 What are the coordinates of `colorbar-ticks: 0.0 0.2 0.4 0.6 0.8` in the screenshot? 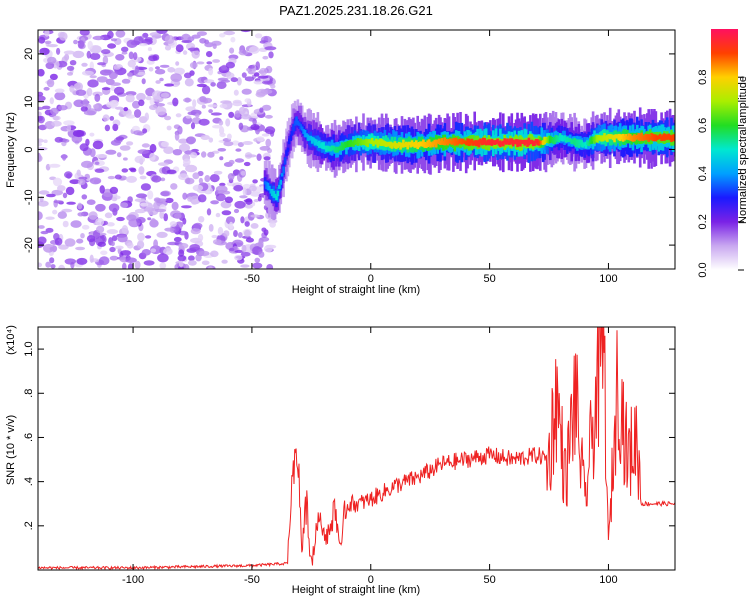 It's located at (720, 174).